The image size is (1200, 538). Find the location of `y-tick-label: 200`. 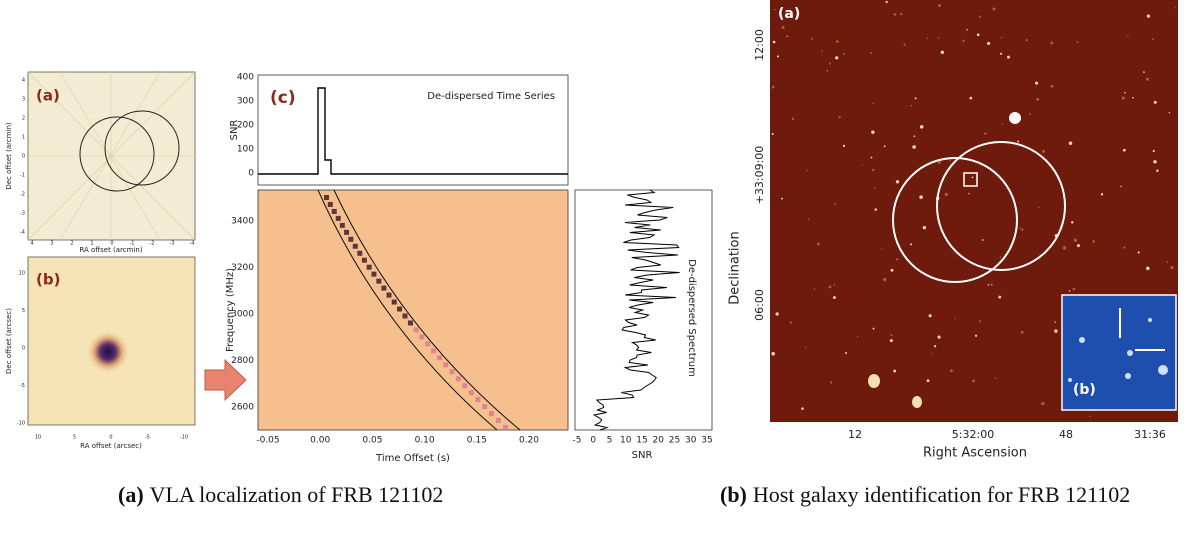

y-tick-label: 200 is located at coordinates (245, 126).